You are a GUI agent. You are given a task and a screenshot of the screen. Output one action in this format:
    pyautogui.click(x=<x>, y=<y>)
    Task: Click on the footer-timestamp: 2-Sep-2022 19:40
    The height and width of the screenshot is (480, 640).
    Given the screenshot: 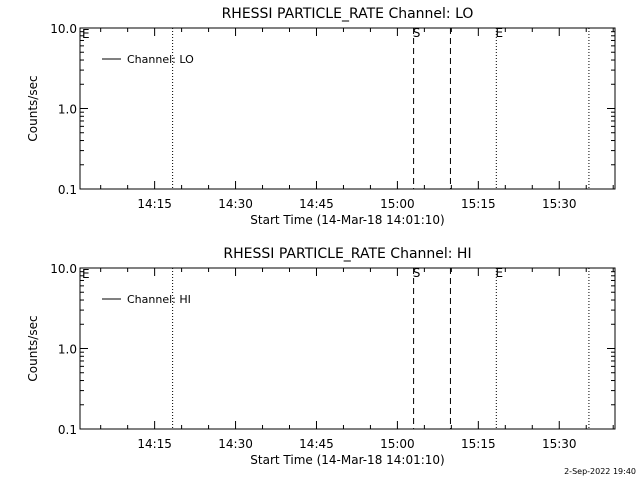 What is the action you would take?
    pyautogui.click(x=600, y=471)
    